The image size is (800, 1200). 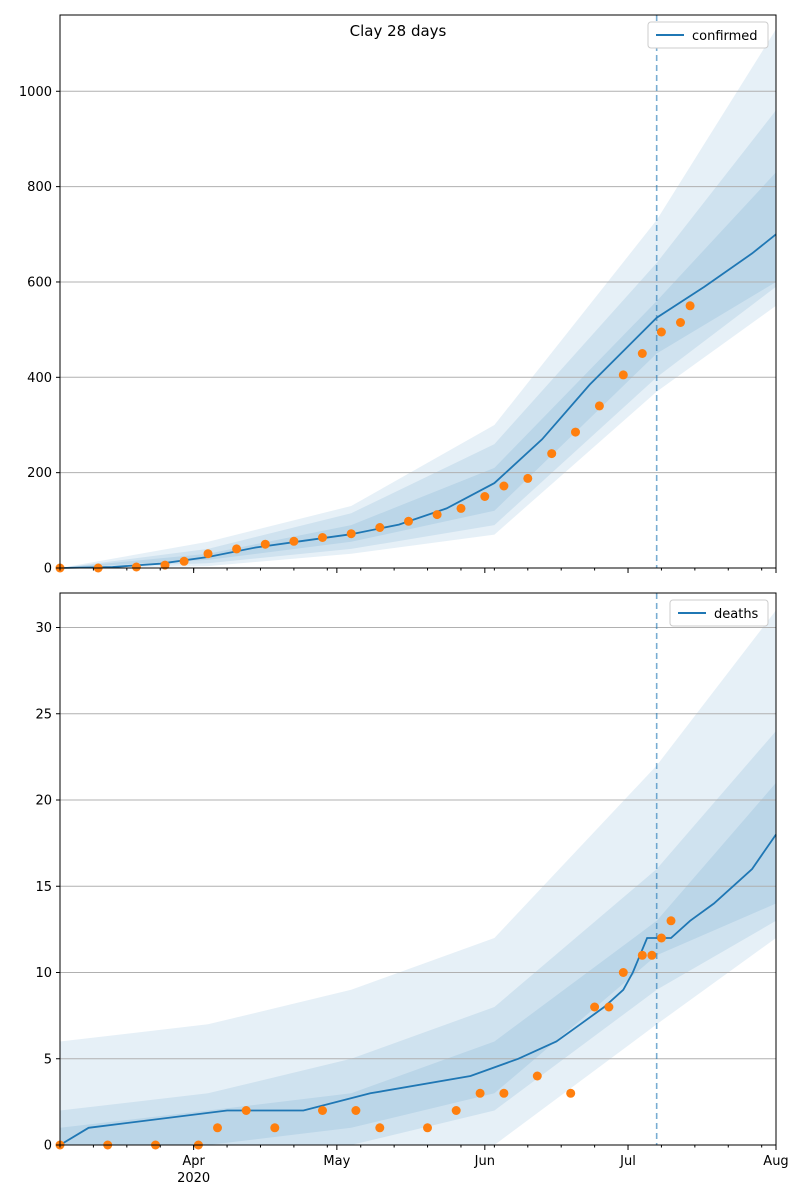 What do you see at coordinates (484, 1161) in the screenshot?
I see `xtick-label: Jun` at bounding box center [484, 1161].